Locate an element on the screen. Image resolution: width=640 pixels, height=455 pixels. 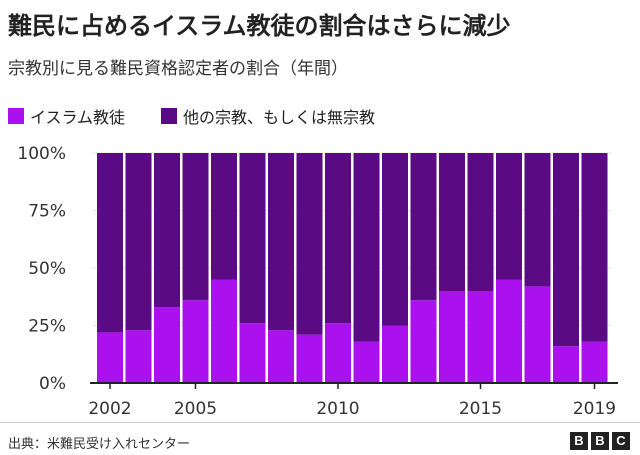
y-tick-label: 25% is located at coordinates (47, 327).